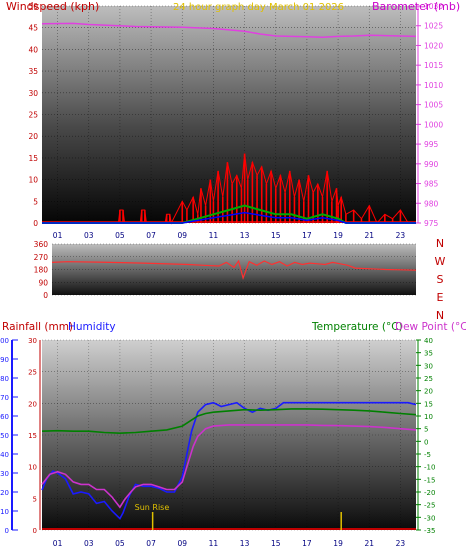 This screenshot has width=466, height=555. I want to click on humidity-tick-label: 50, so click(4, 436).